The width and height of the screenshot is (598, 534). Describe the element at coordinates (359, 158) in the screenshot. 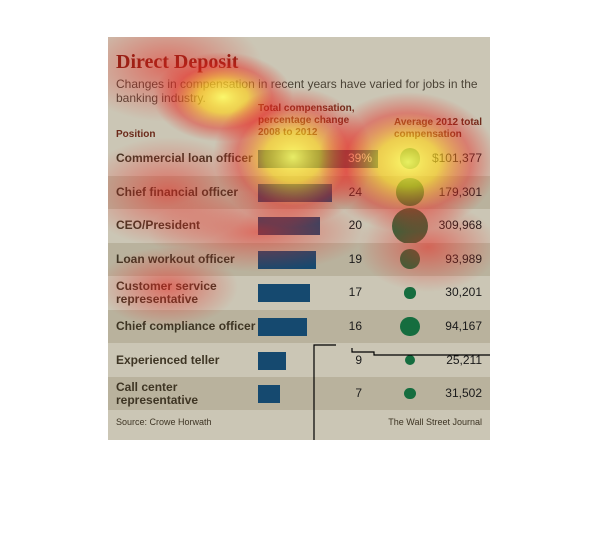

I see `change-value: 39%` at that location.